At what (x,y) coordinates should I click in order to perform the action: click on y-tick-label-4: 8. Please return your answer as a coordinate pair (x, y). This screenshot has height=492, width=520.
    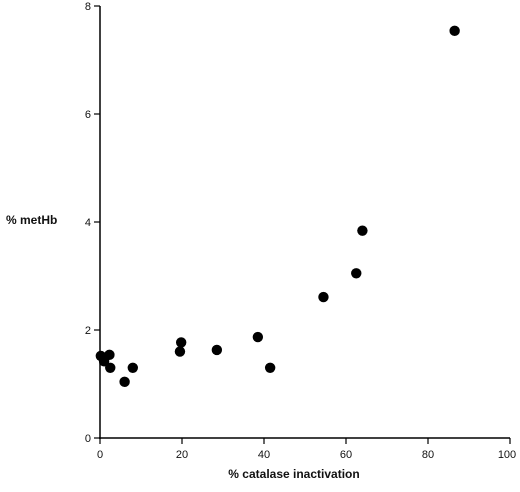
    Looking at the image, I should click on (88, 7).